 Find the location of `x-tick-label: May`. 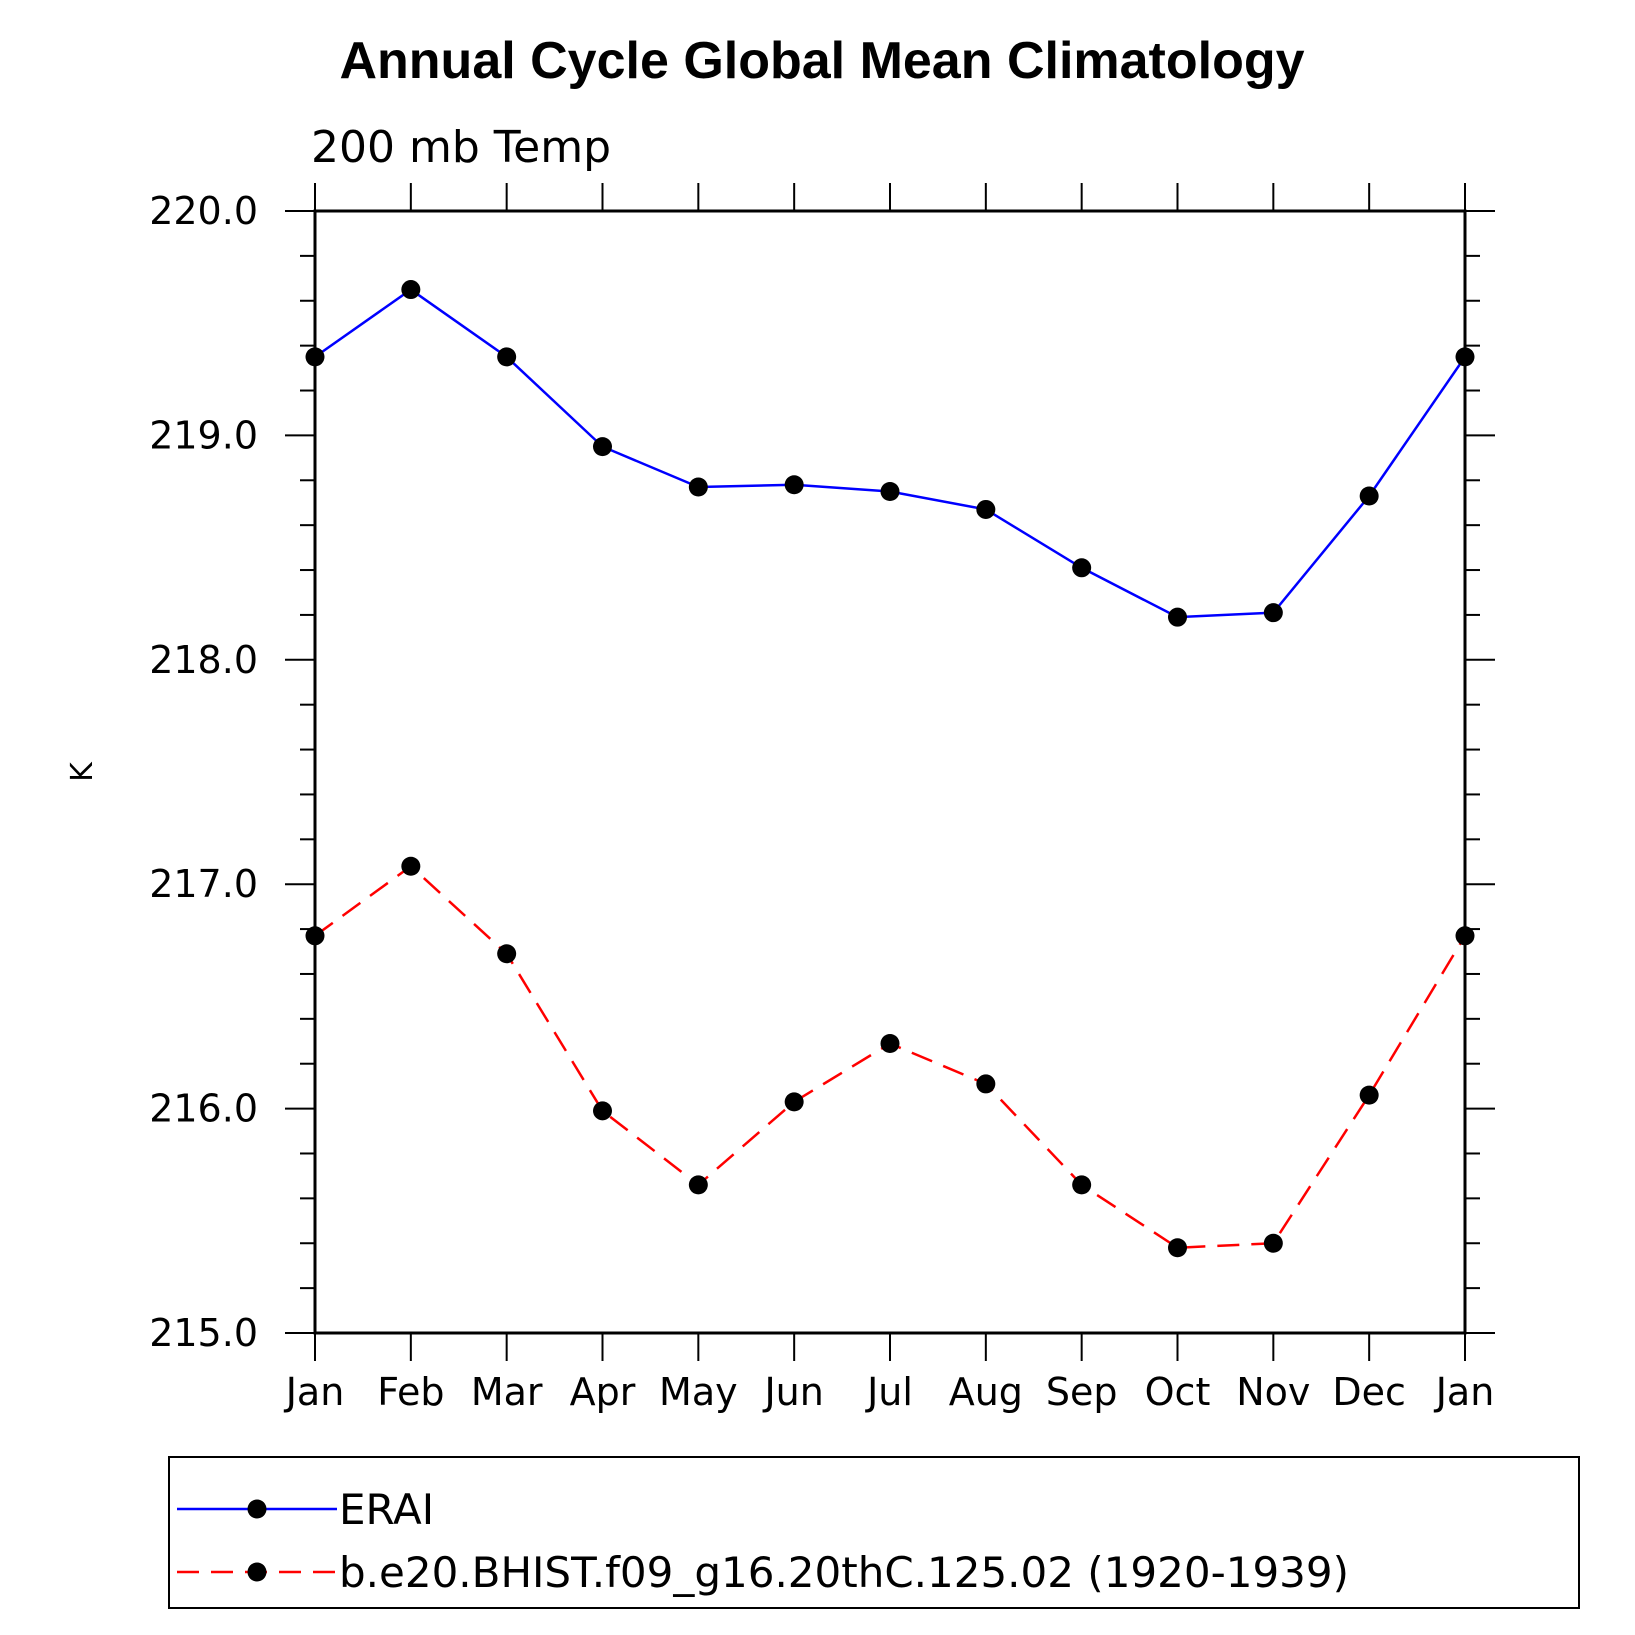

x-tick-label: May is located at coordinates (698, 1392).